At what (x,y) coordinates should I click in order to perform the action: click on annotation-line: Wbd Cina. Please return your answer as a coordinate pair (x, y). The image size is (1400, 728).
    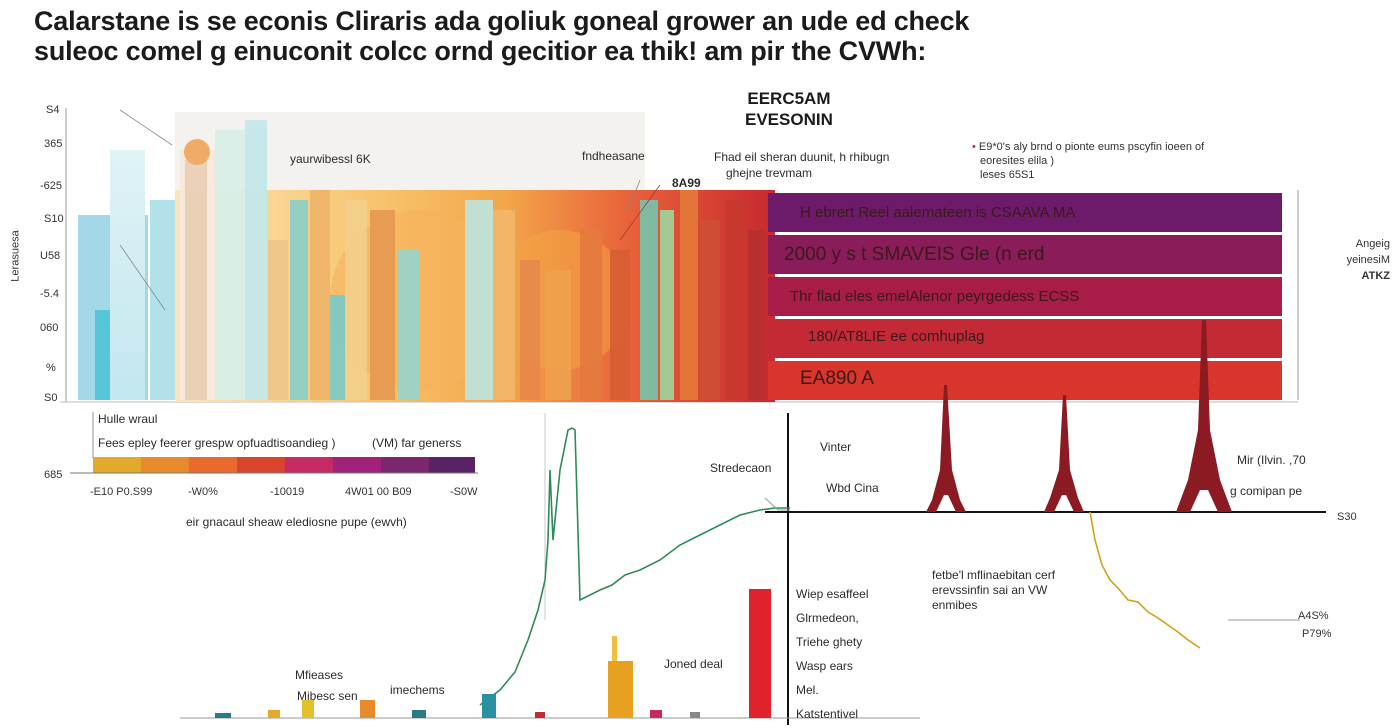
    Looking at the image, I should click on (852, 488).